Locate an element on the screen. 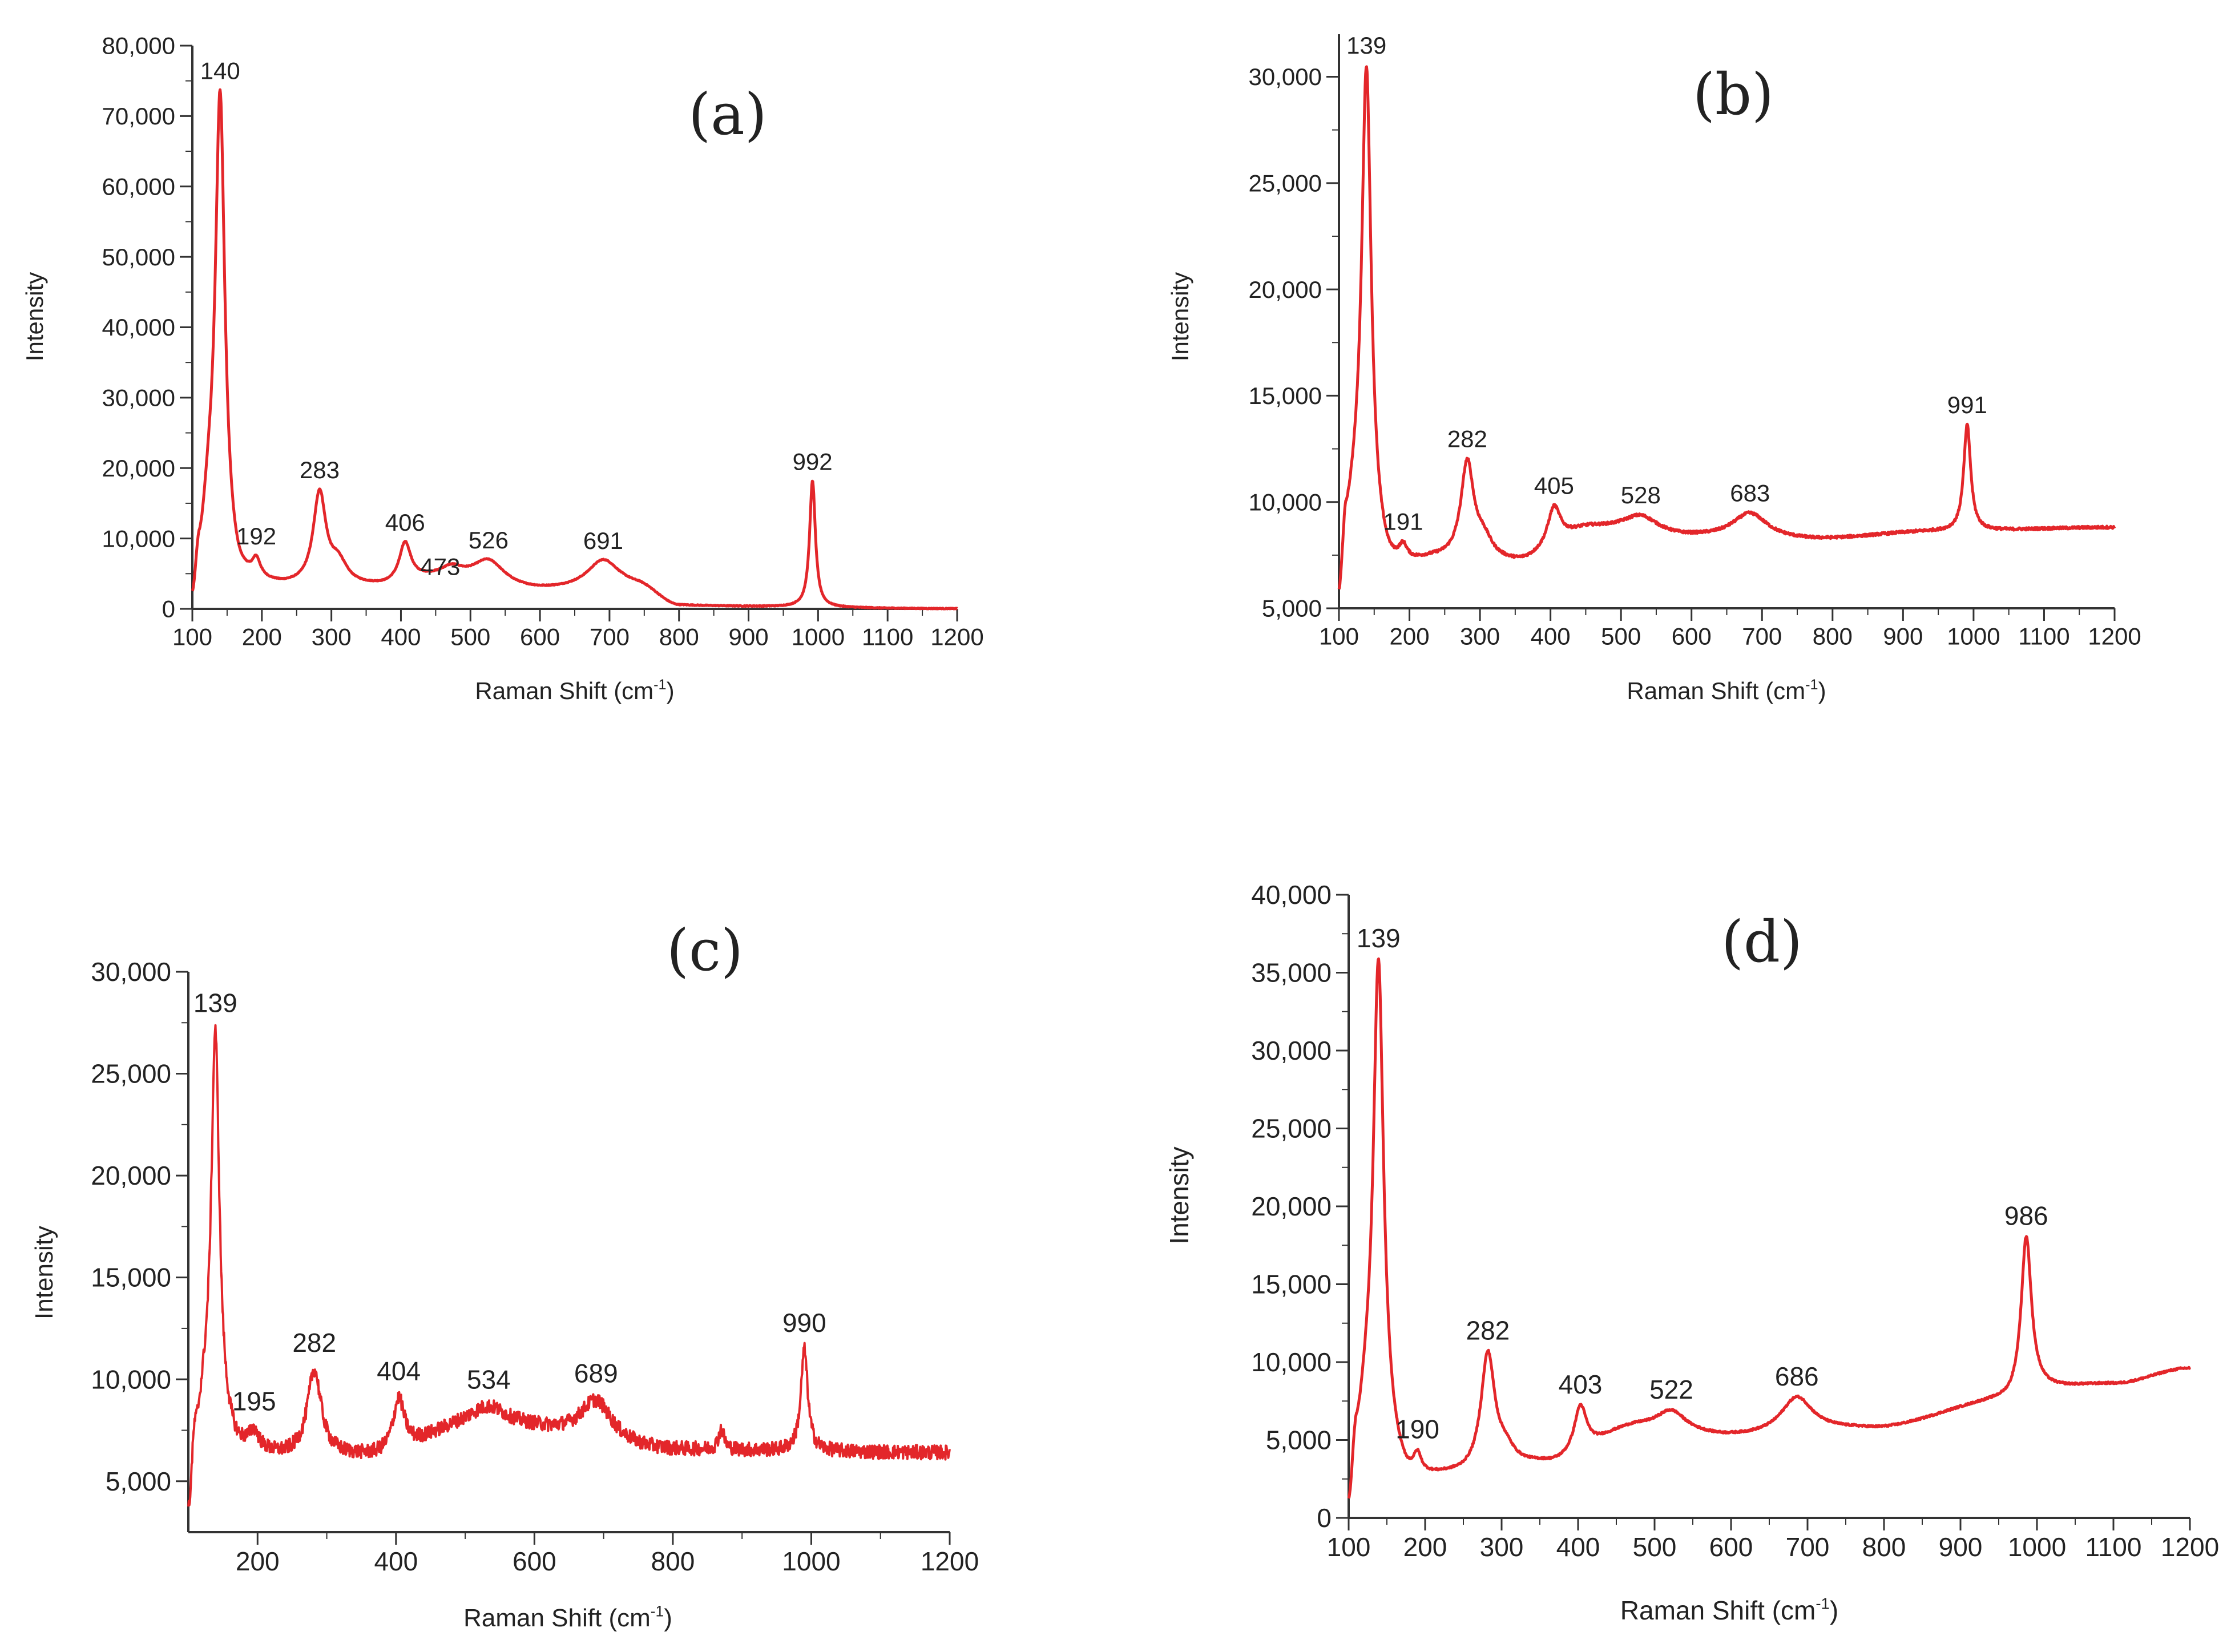 The image size is (2235, 1652). panel-label: (a) is located at coordinates (727, 114).